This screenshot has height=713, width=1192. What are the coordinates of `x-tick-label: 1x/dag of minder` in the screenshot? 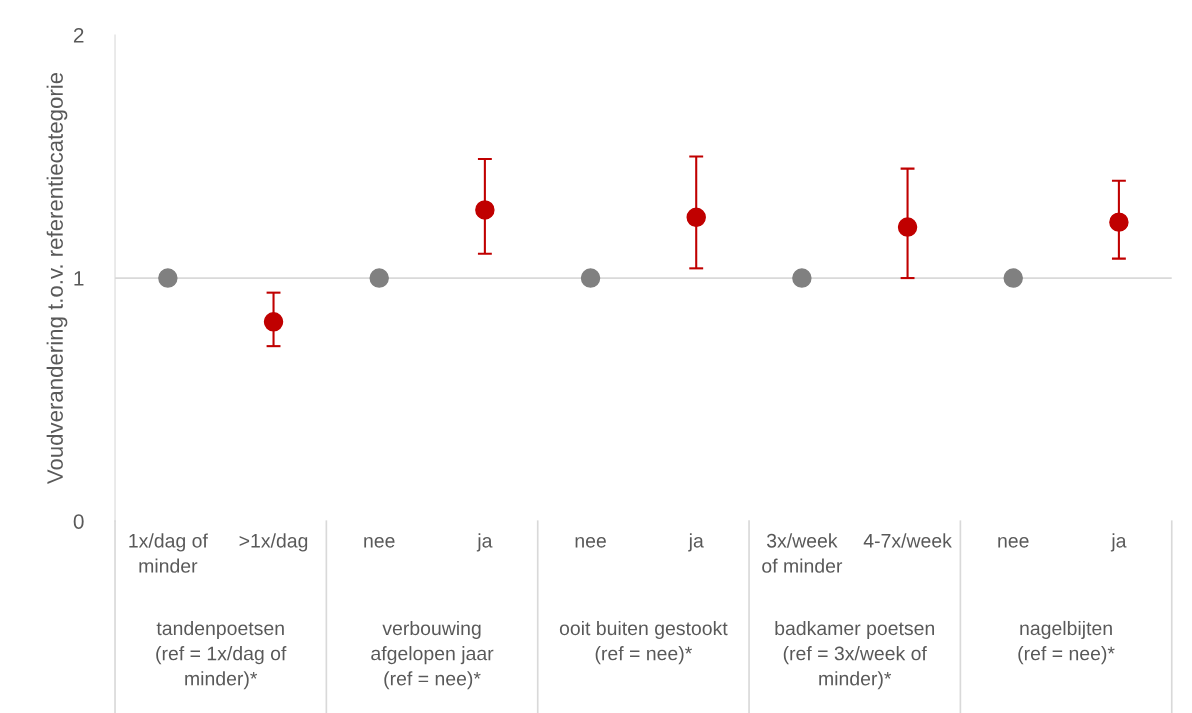 It's located at (168, 553).